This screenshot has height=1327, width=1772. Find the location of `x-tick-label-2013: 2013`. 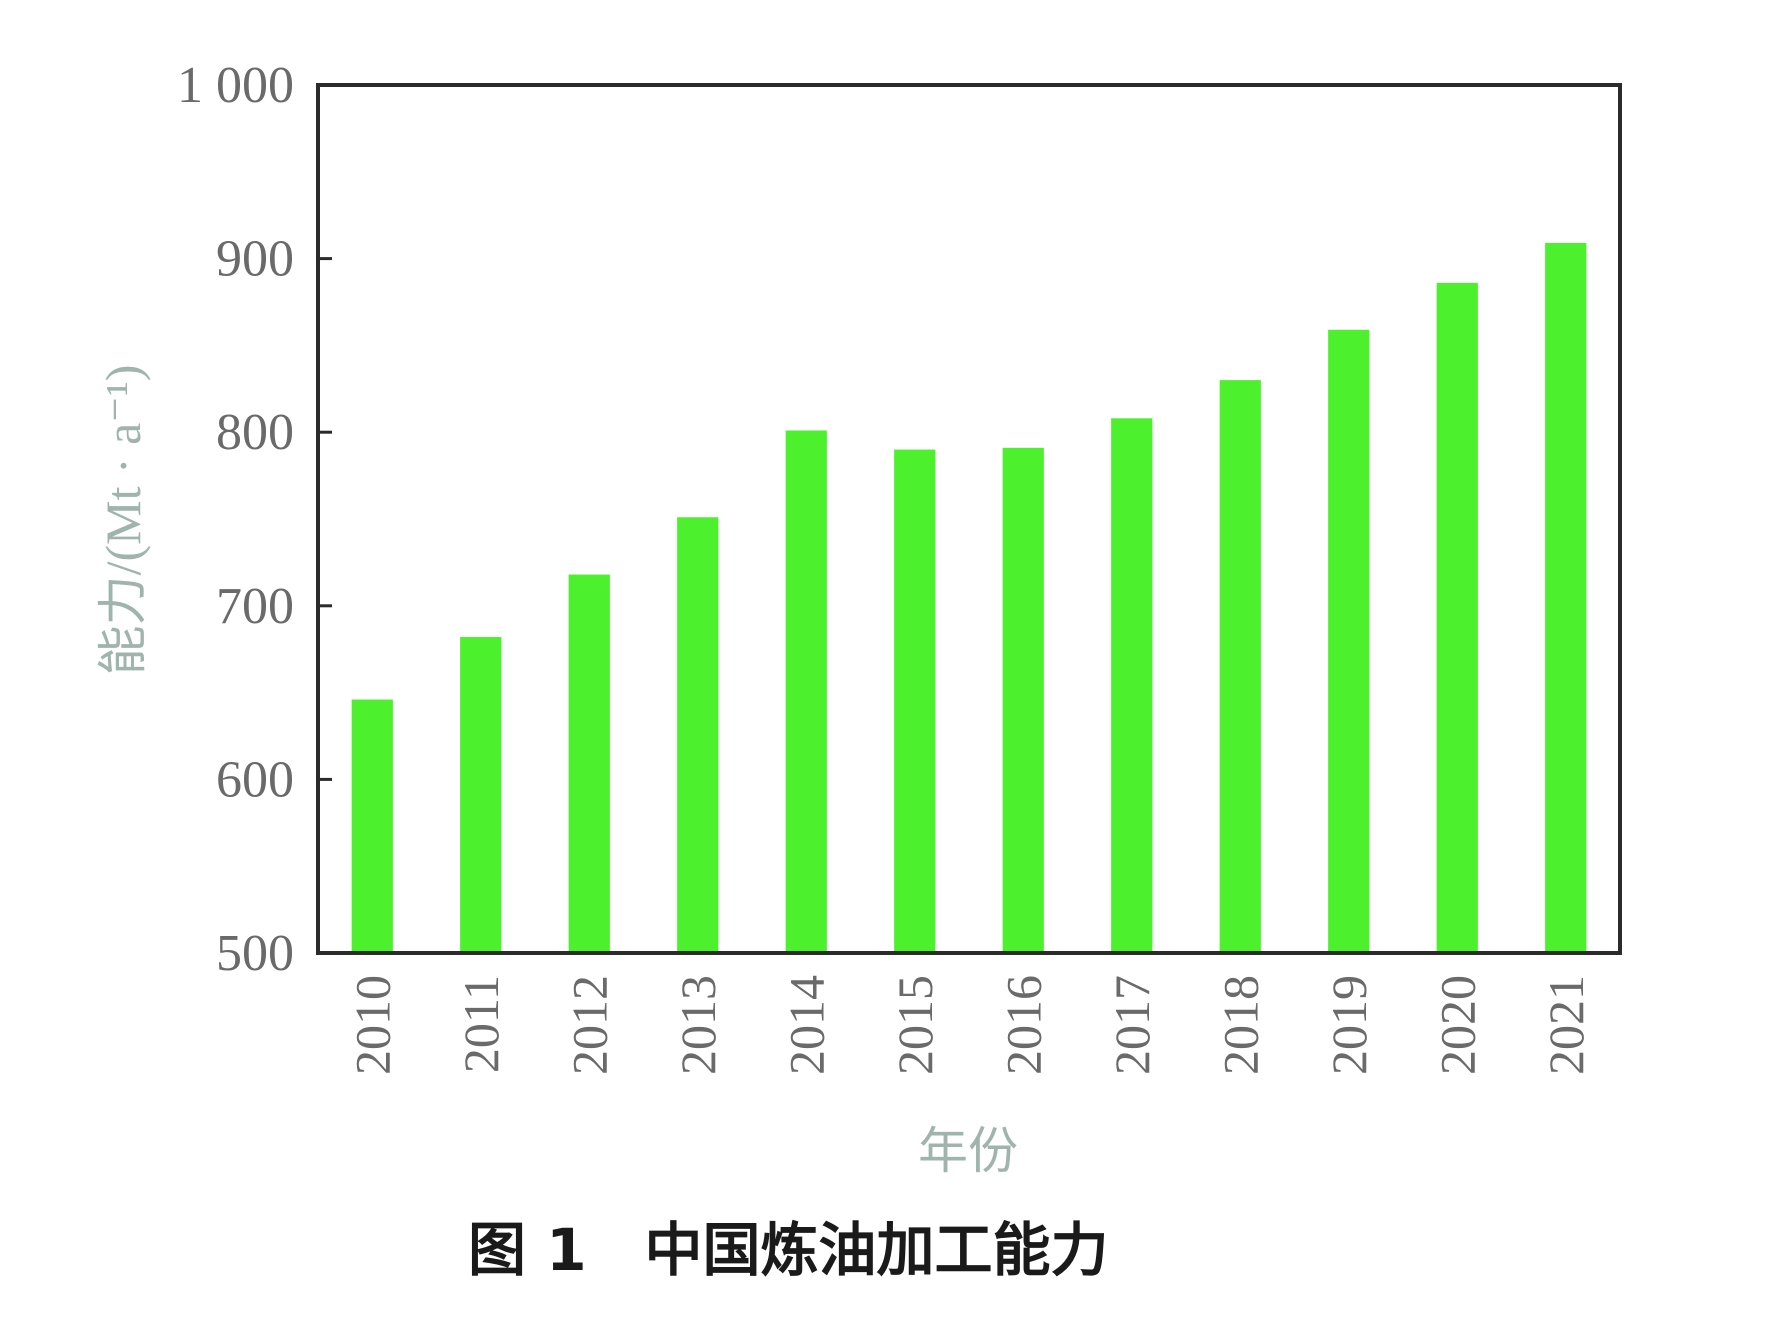

x-tick-label-2013: 2013 is located at coordinates (698, 1025).